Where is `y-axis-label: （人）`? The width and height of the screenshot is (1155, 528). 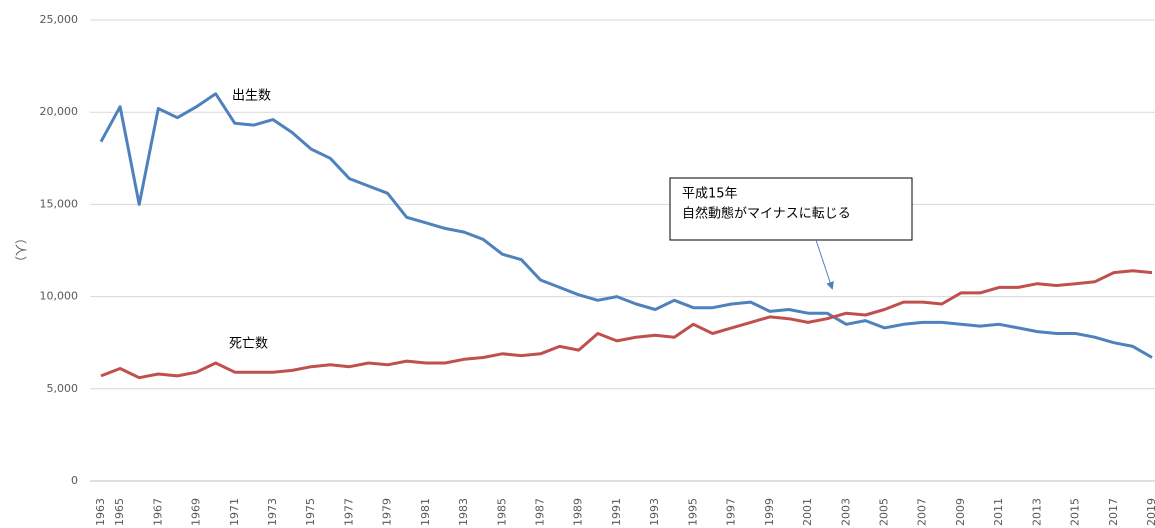 y-axis-label: （人） is located at coordinates (21, 250).